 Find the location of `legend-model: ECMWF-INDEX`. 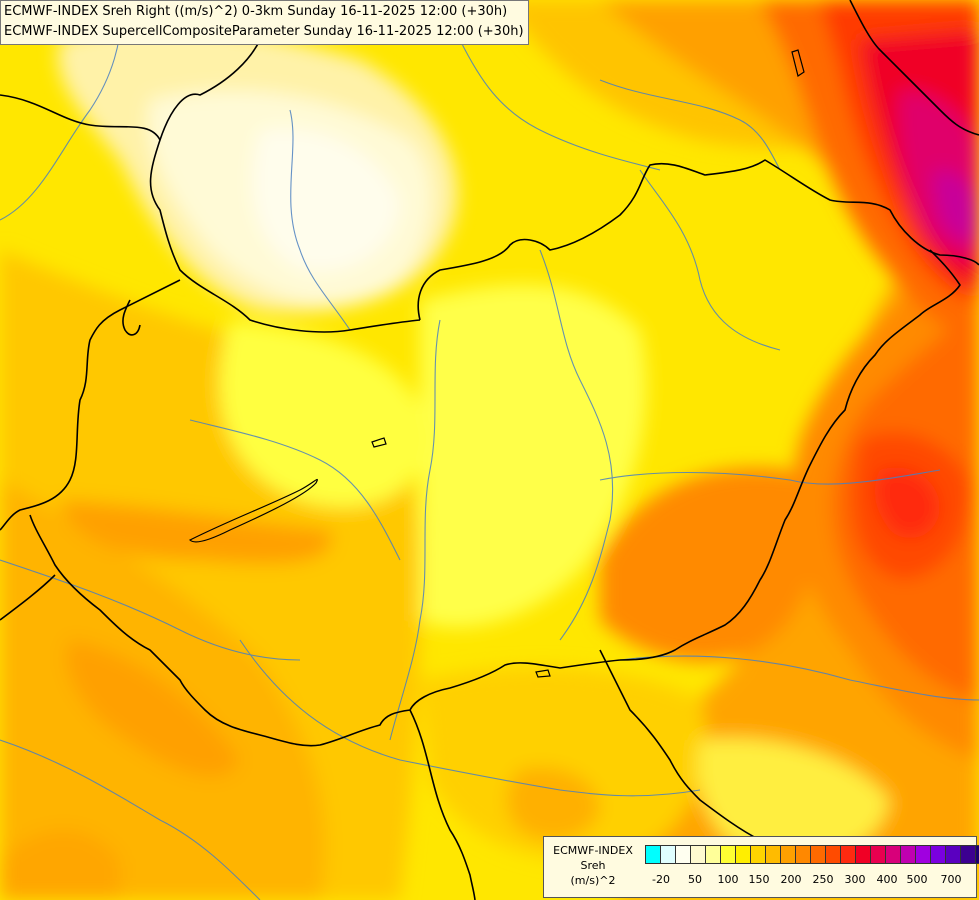

legend-model: ECMWF-INDEX is located at coordinates (593, 850).